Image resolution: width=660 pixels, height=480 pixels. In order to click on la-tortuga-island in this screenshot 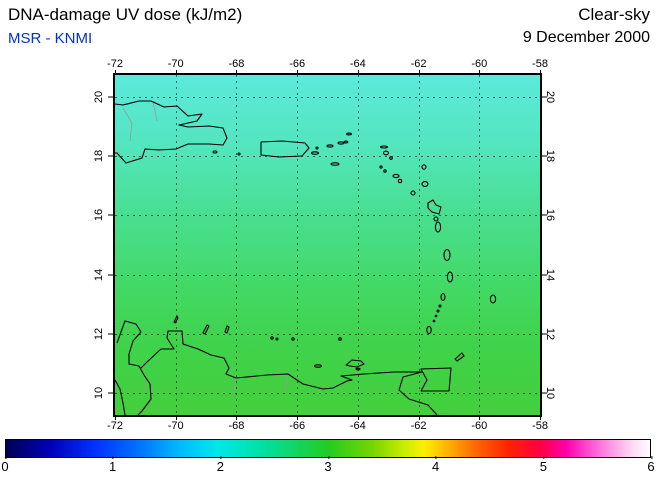, I will do `click(318, 366)`.